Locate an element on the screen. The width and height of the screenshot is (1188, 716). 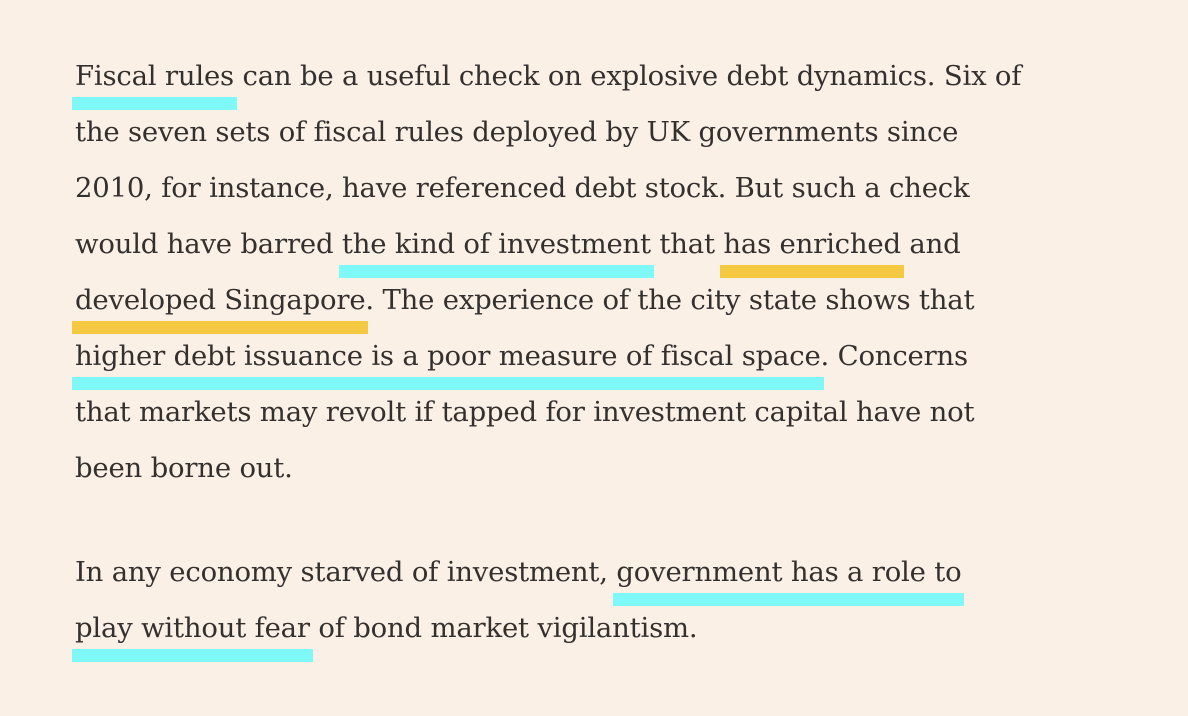
text-segment: been borne out. is located at coordinates (184, 468).